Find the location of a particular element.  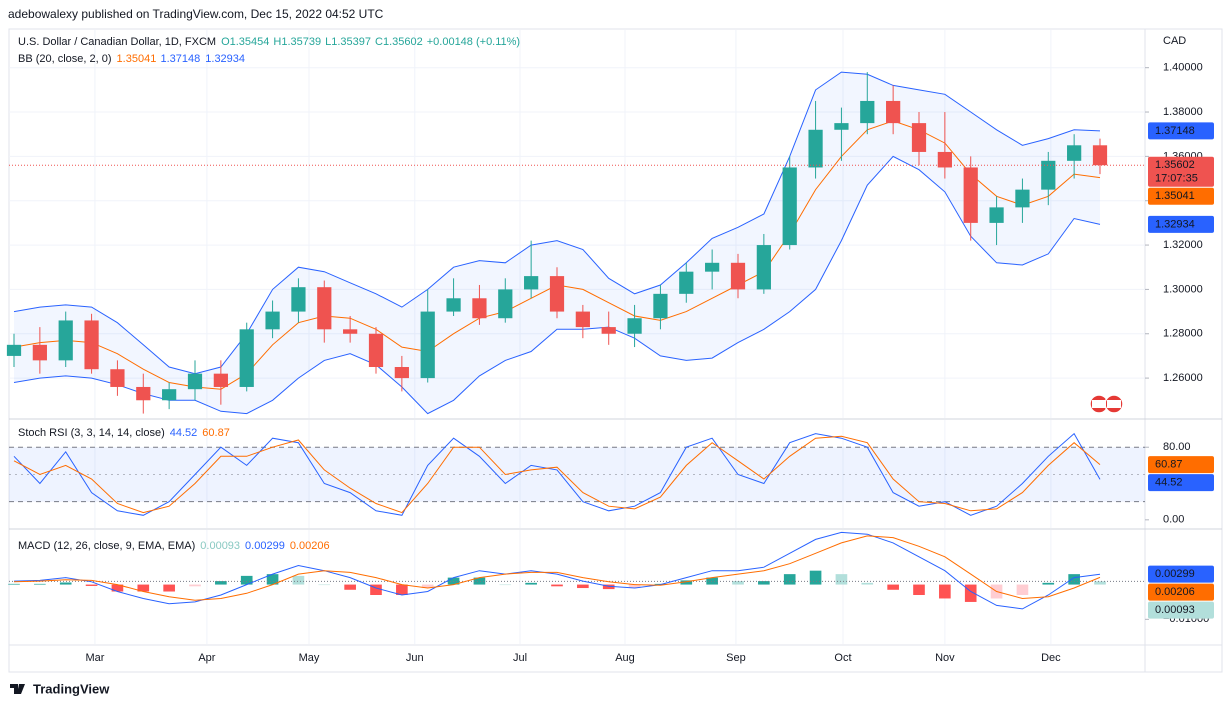

legend-item: 1.32934 is located at coordinates (225, 59).